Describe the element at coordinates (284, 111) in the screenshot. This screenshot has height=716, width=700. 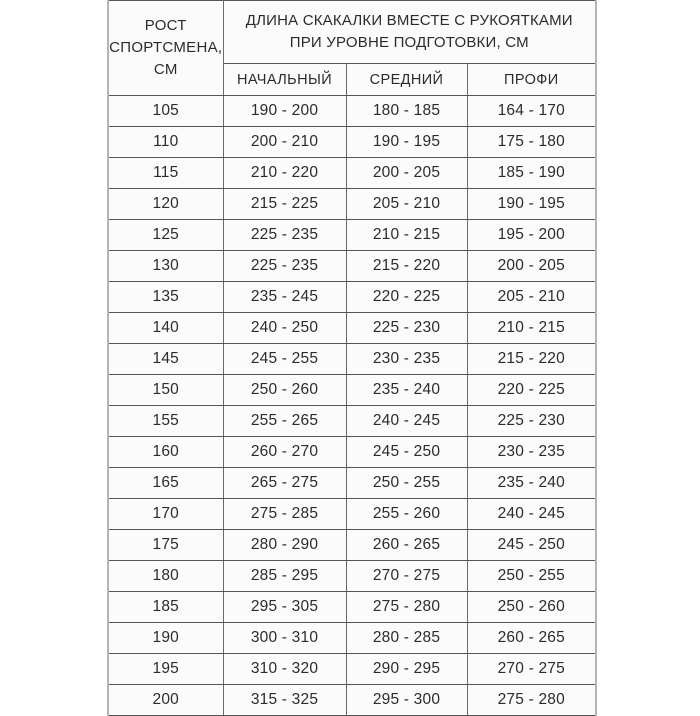
I see `cell-length-beginner: 190 - 200` at that location.